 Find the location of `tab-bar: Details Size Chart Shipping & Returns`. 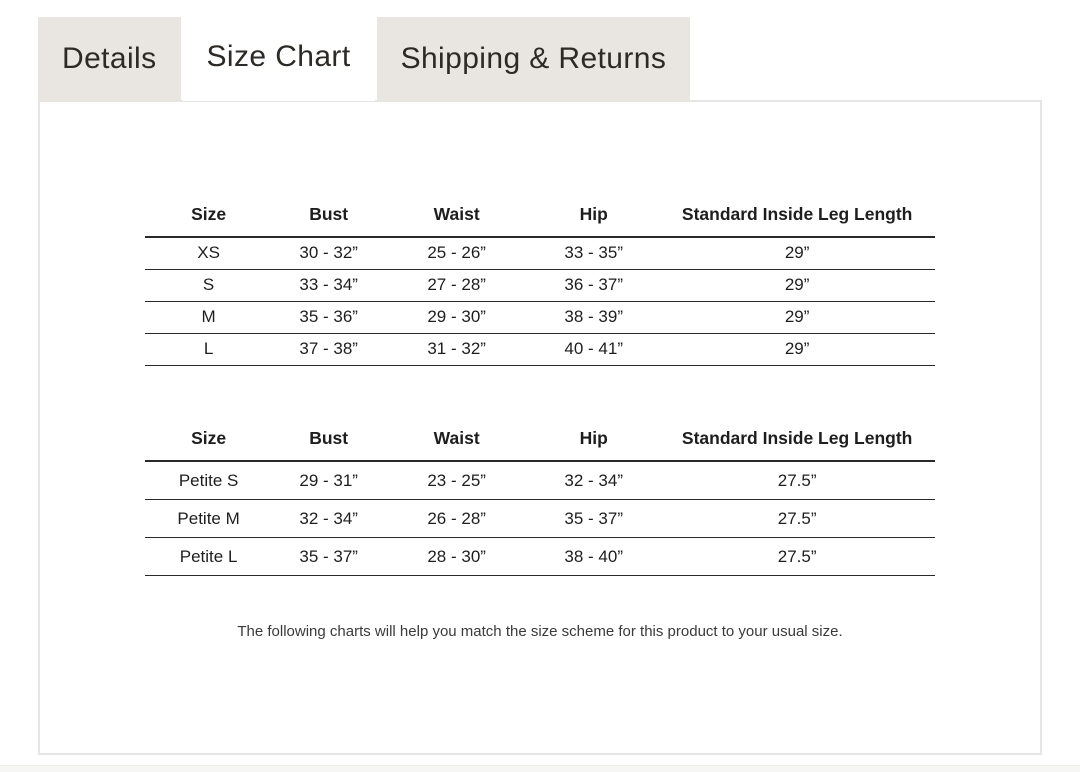

tab-bar: Details Size Chart Shipping & Returns is located at coordinates (364, 57).